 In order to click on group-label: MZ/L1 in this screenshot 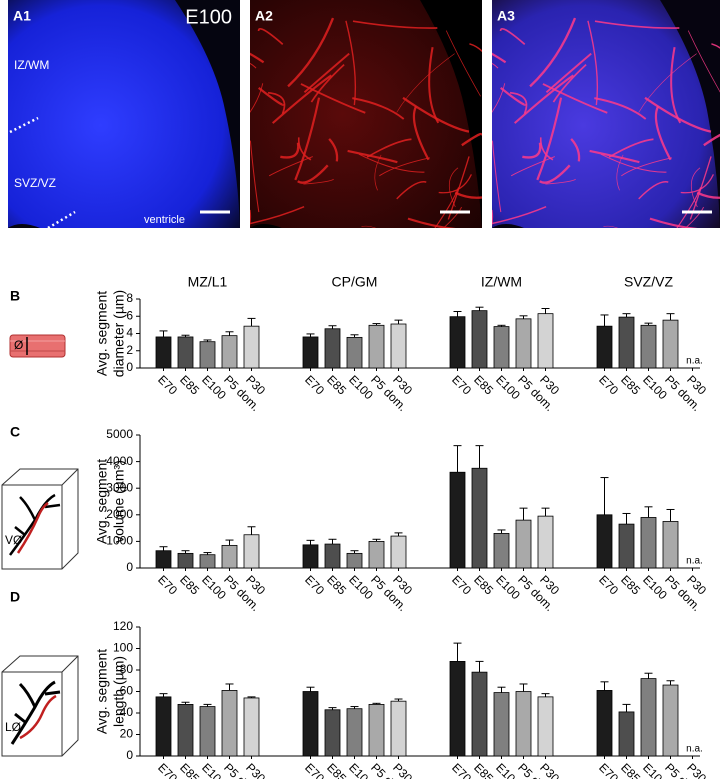, I will do `click(208, 282)`.